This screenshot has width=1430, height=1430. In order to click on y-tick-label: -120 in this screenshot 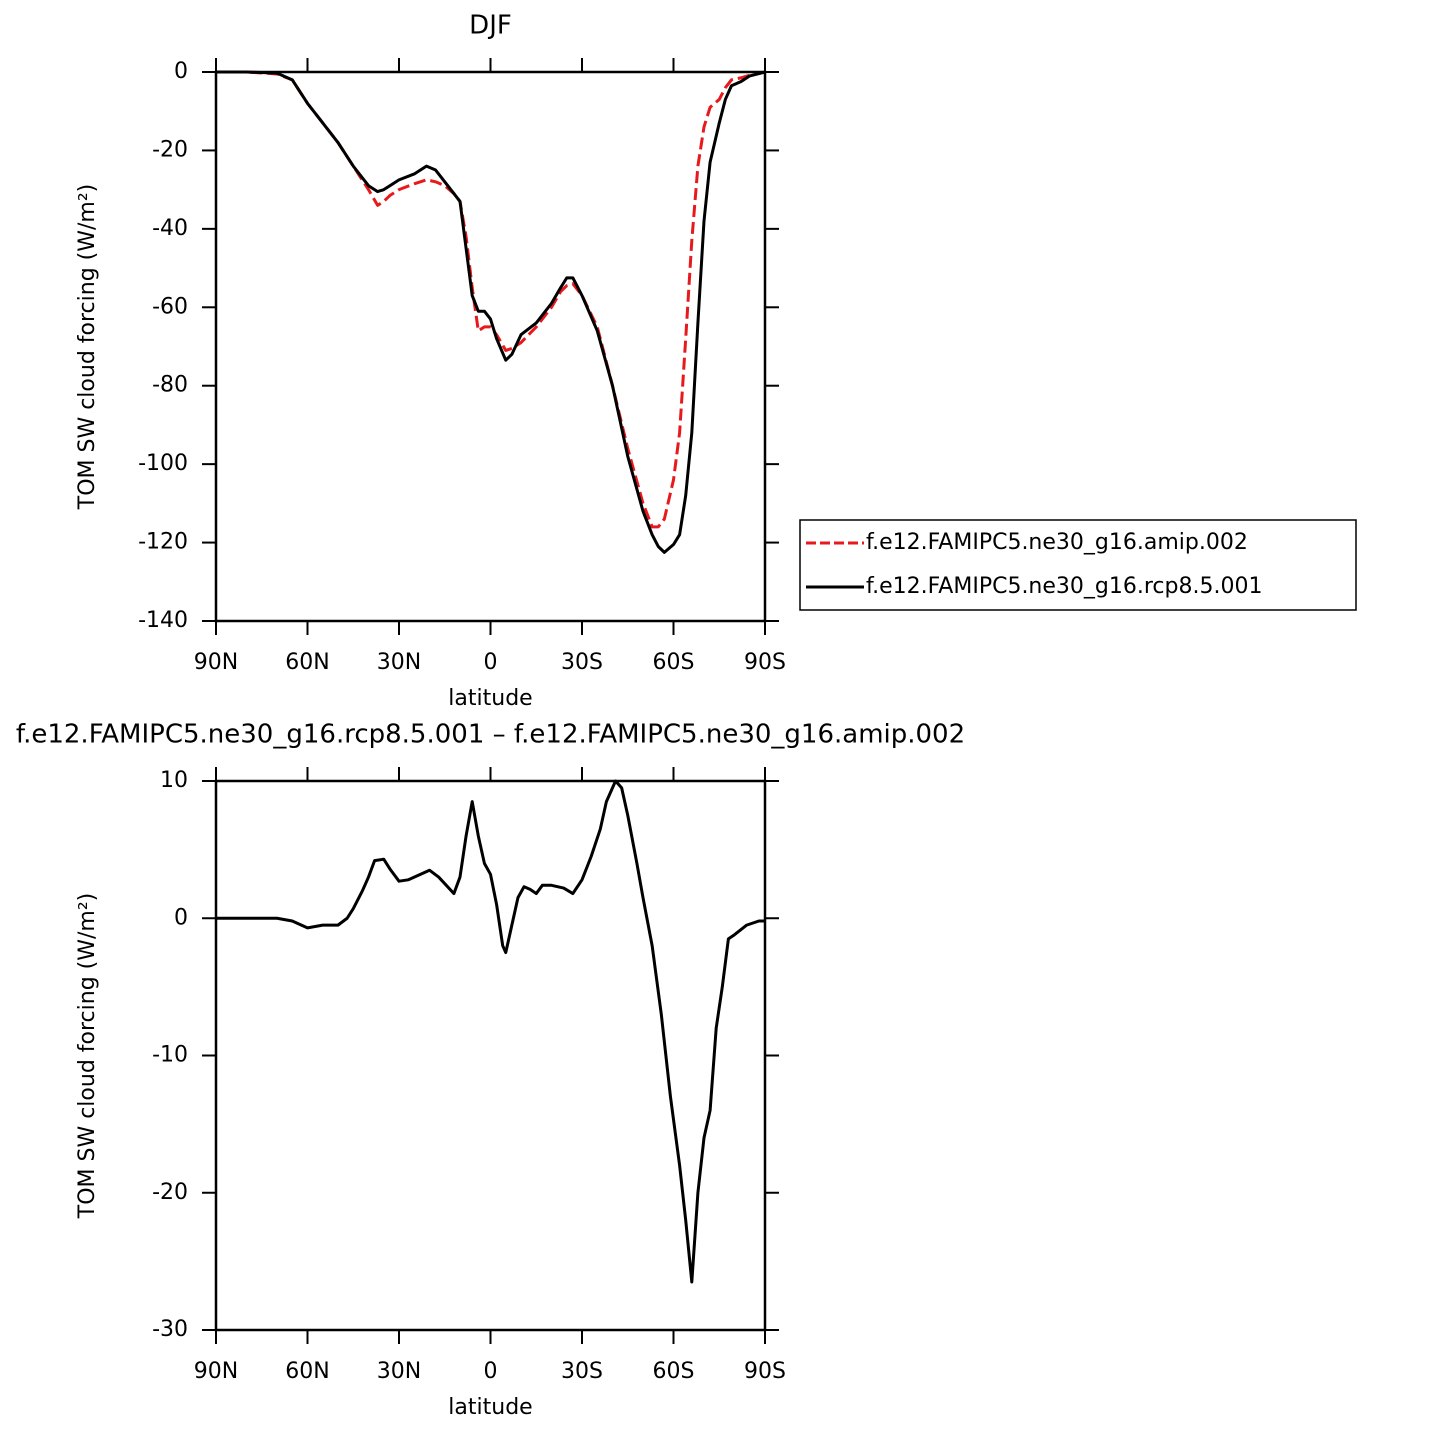, I will do `click(163, 542)`.